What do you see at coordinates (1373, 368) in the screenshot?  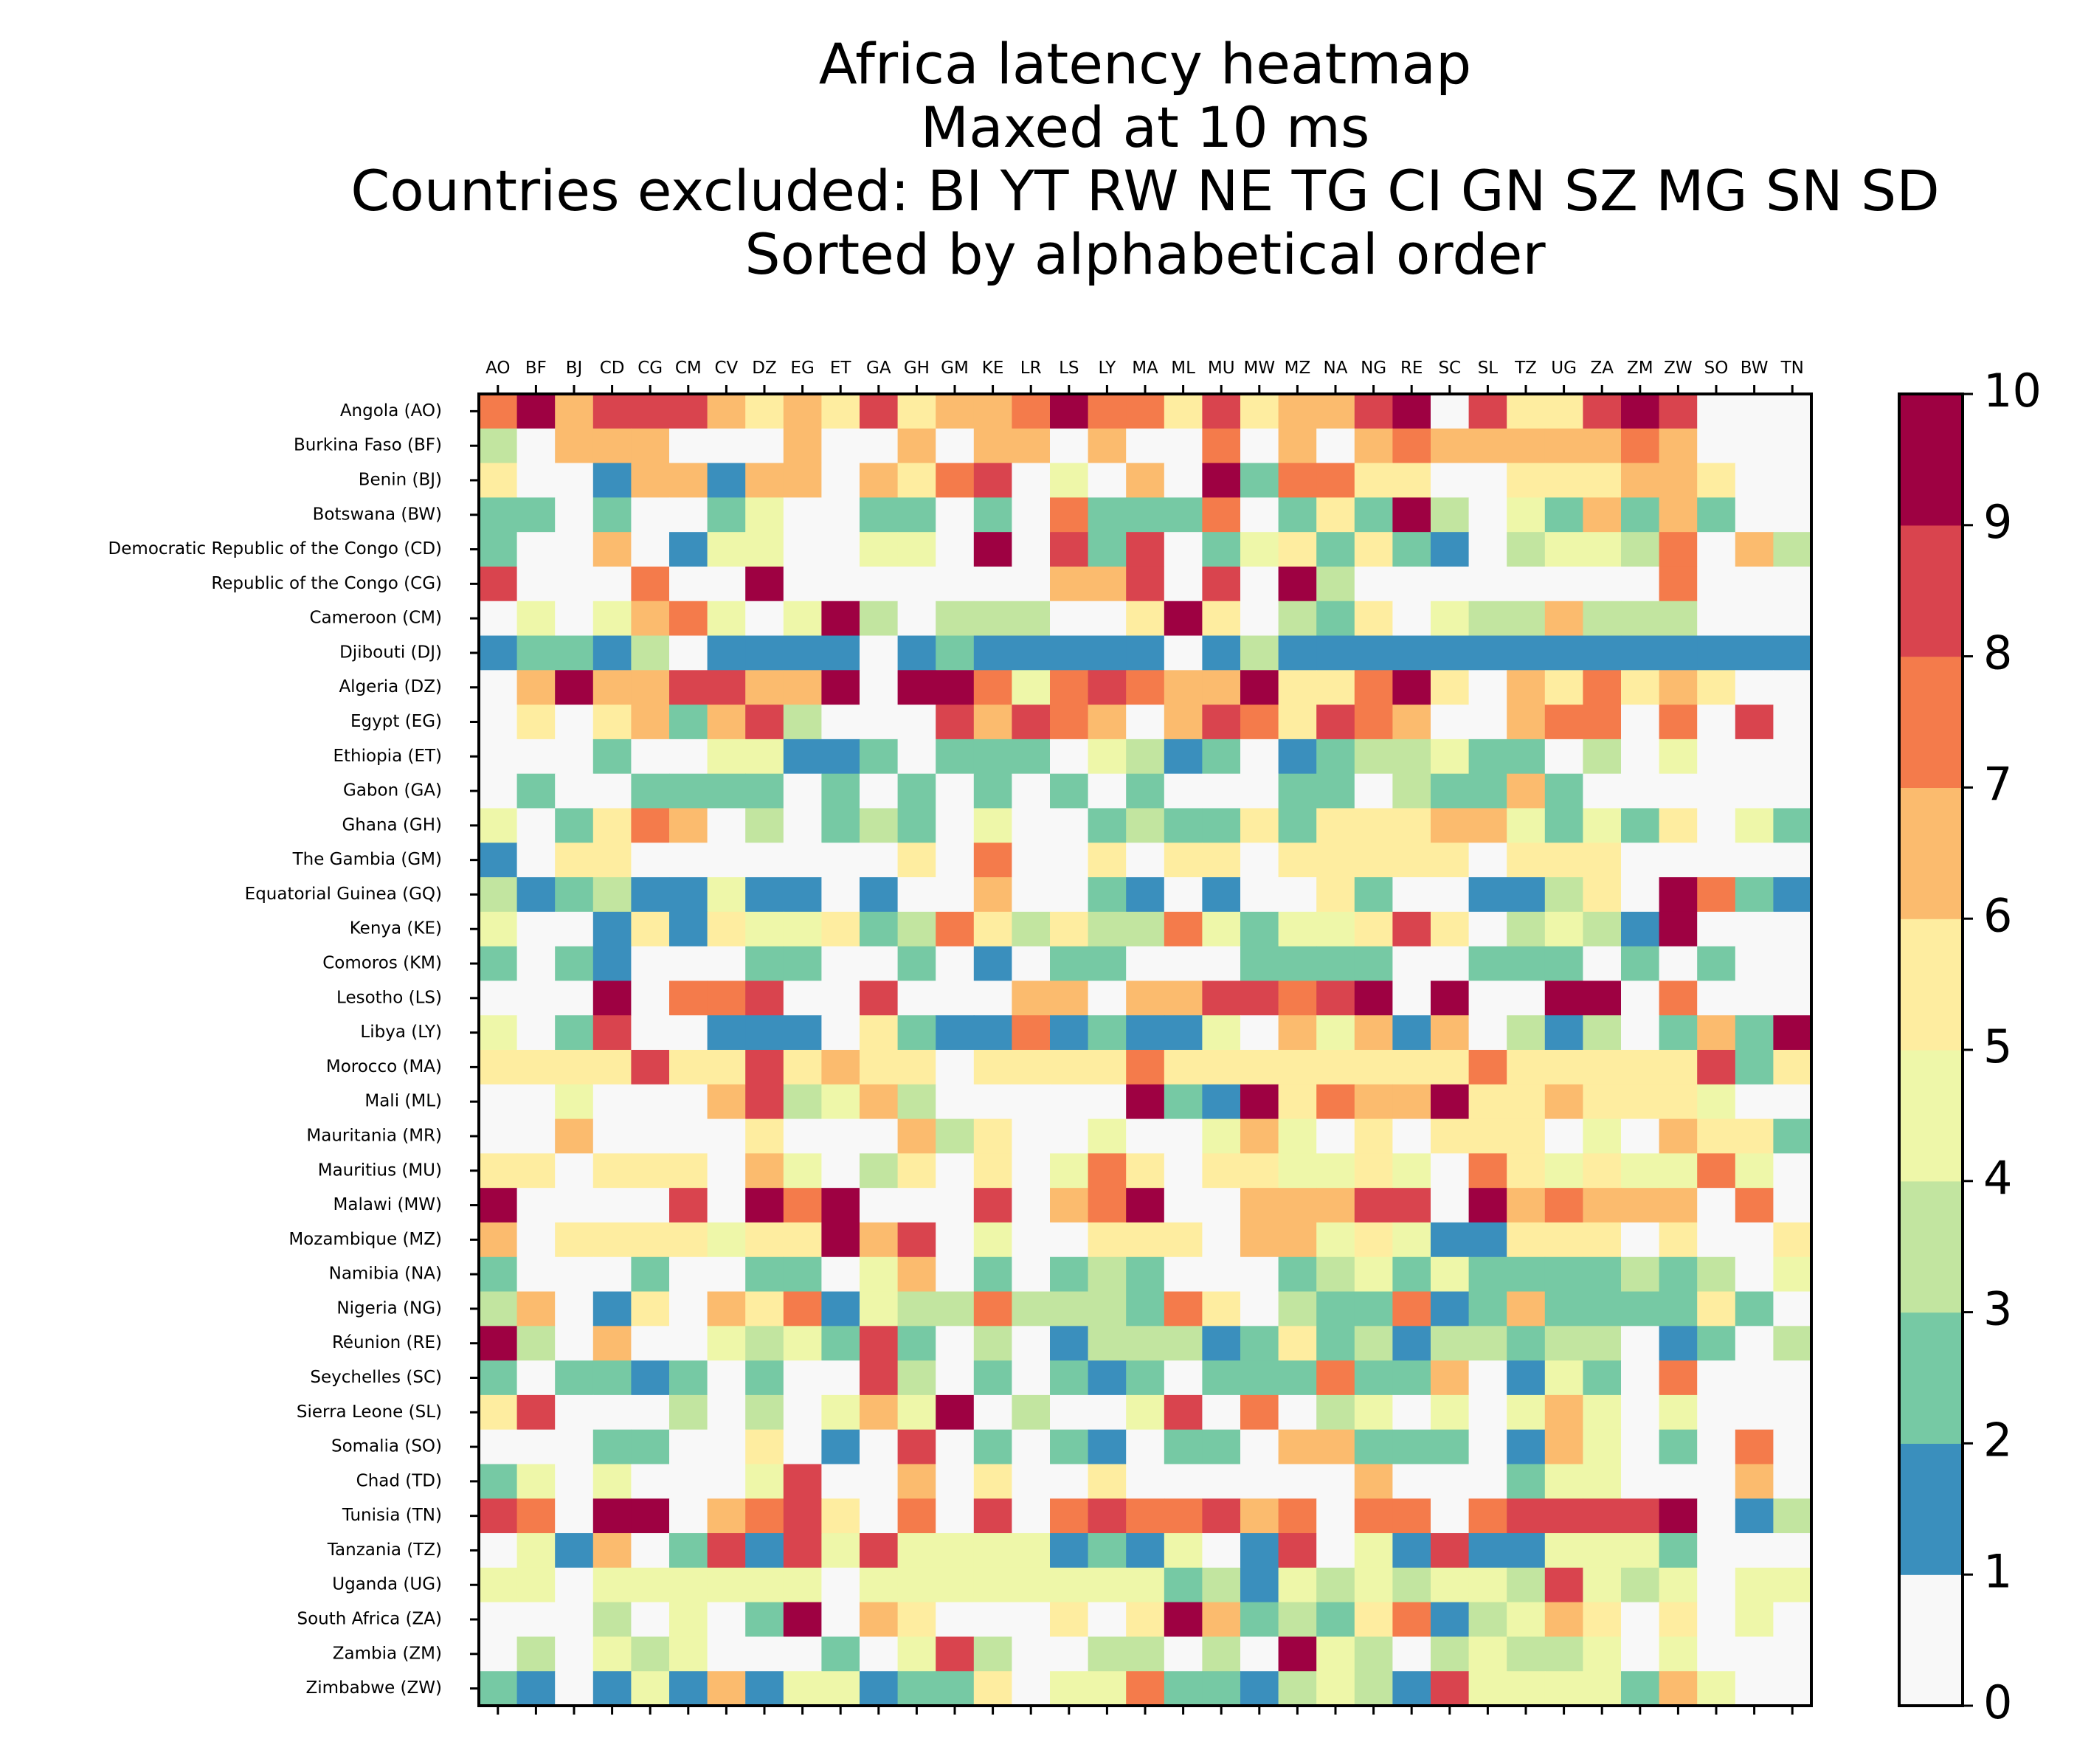 I see `x-tick-label: NG` at bounding box center [1373, 368].